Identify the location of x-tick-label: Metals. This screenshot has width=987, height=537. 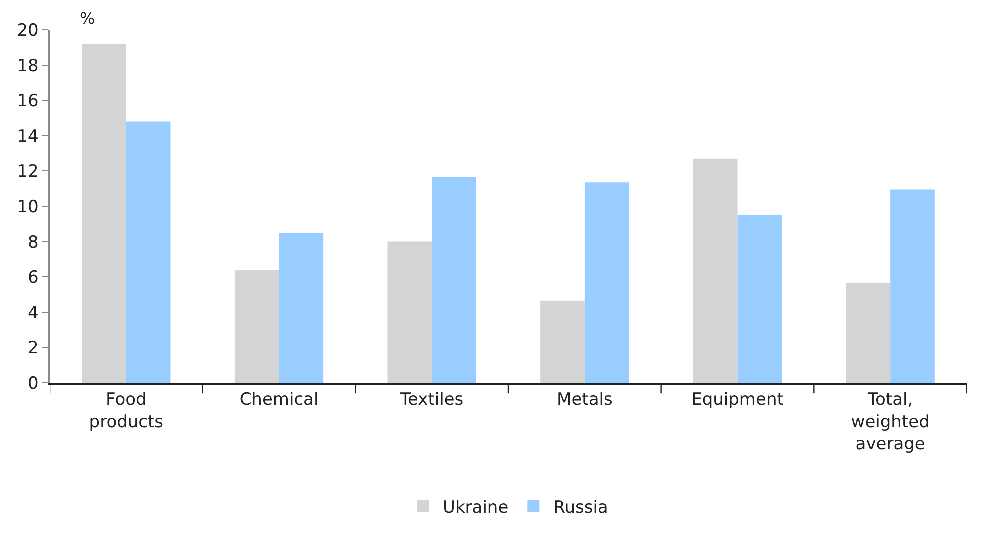
(585, 400).